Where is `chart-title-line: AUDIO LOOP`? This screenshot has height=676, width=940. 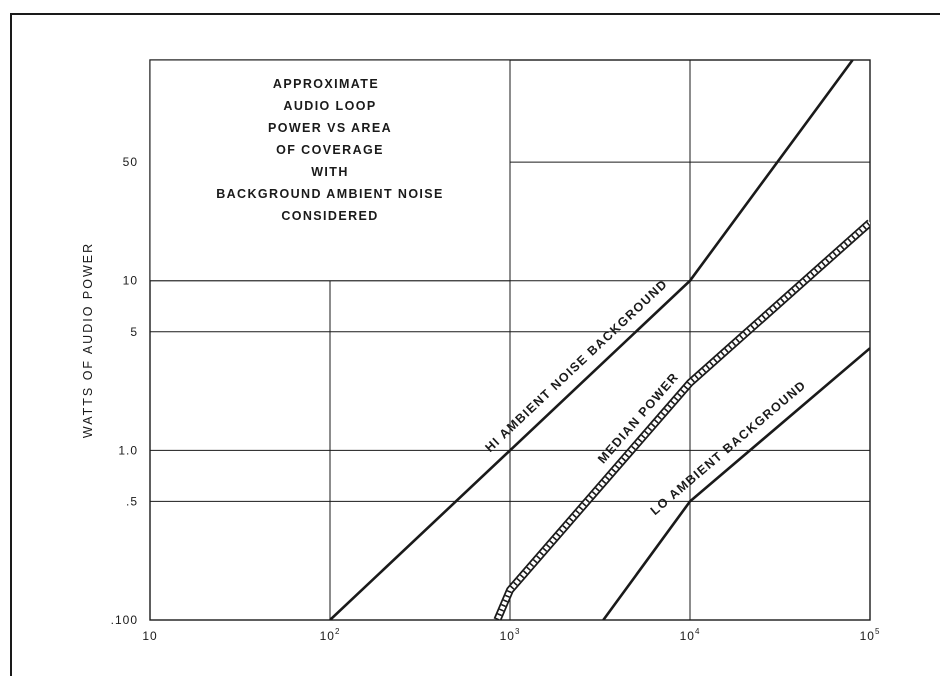 chart-title-line: AUDIO LOOP is located at coordinates (329, 106).